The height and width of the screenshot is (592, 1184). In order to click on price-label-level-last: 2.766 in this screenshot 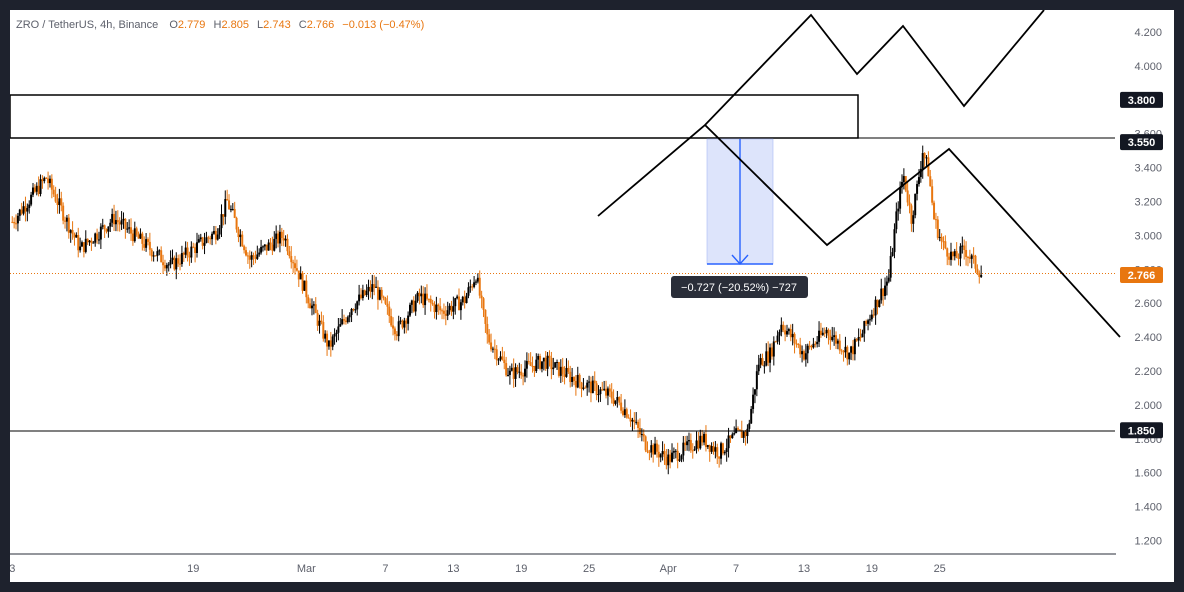, I will do `click(1141, 275)`.